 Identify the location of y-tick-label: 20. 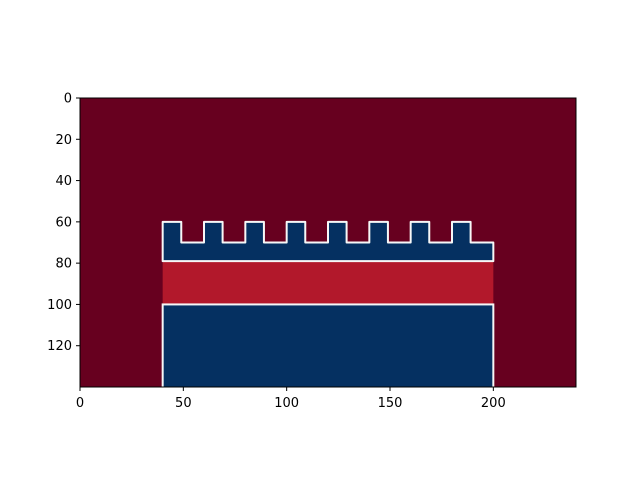
(63, 140).